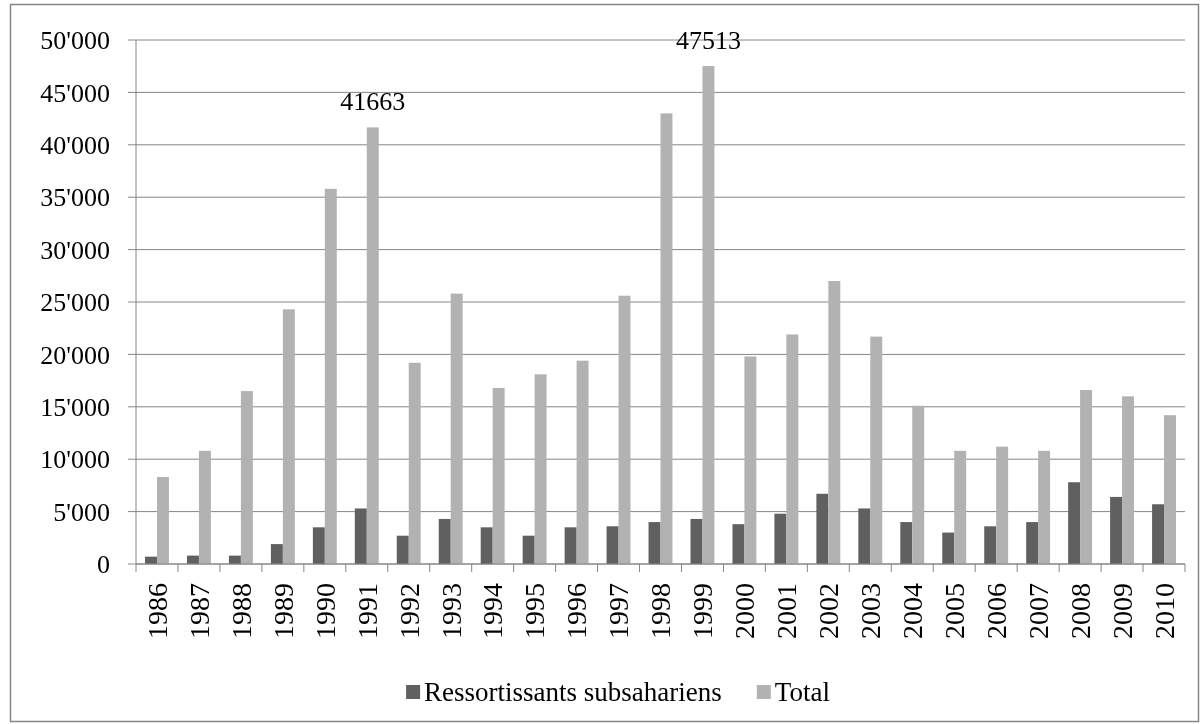 The image size is (1203, 724). What do you see at coordinates (535, 611) in the screenshot?
I see `x-tick-label: 1995` at bounding box center [535, 611].